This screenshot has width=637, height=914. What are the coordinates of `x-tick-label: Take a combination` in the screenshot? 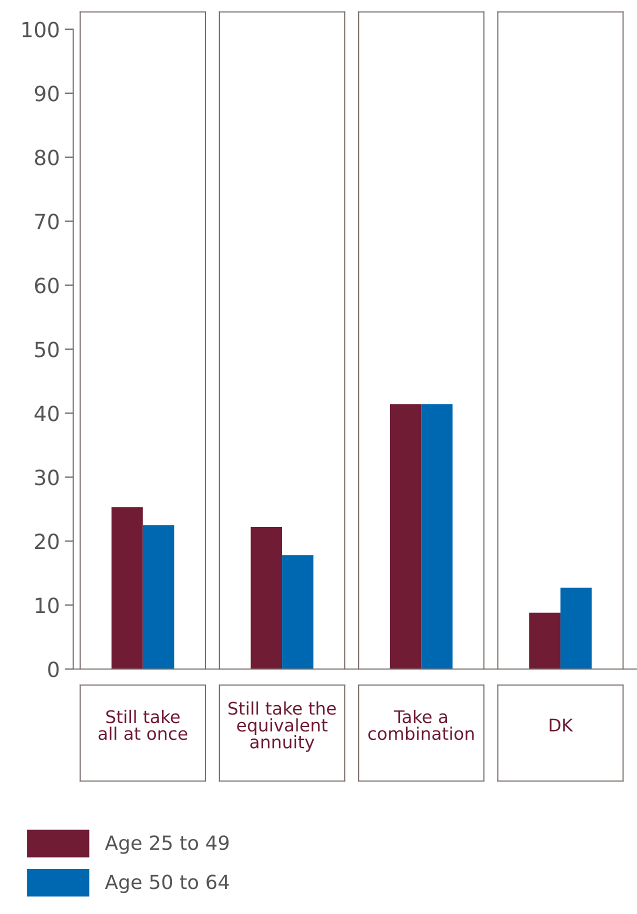 It's located at (421, 725).